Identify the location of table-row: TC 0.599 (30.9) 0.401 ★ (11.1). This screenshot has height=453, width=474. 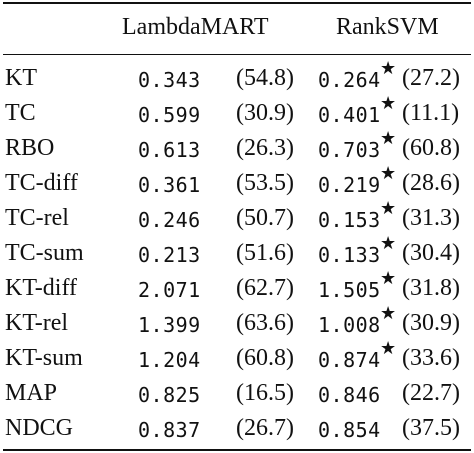
(237, 113).